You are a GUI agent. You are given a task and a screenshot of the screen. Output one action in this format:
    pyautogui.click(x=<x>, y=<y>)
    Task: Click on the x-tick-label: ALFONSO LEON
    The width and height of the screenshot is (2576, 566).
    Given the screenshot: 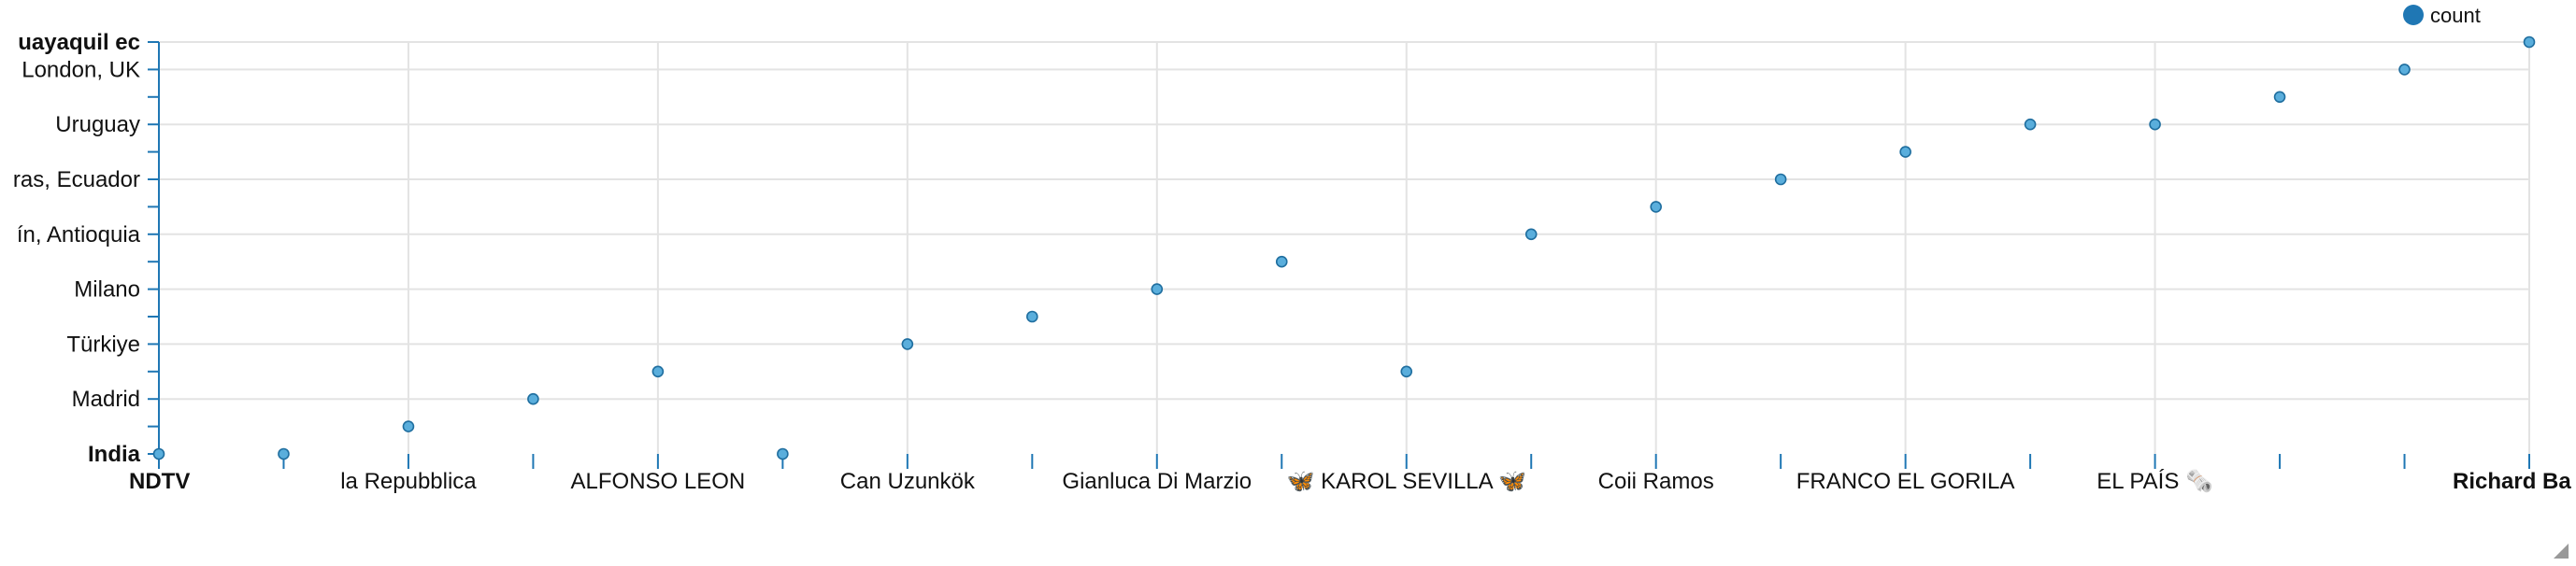 What is the action you would take?
    pyautogui.click(x=658, y=482)
    